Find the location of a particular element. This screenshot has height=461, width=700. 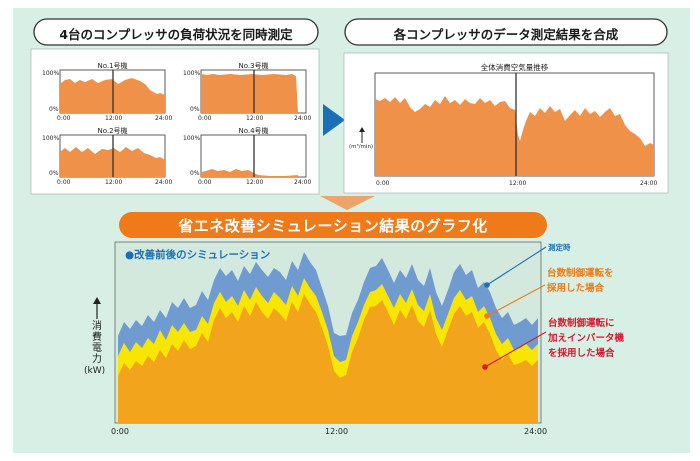

main-x-tick: 0:00 is located at coordinates (120, 431).